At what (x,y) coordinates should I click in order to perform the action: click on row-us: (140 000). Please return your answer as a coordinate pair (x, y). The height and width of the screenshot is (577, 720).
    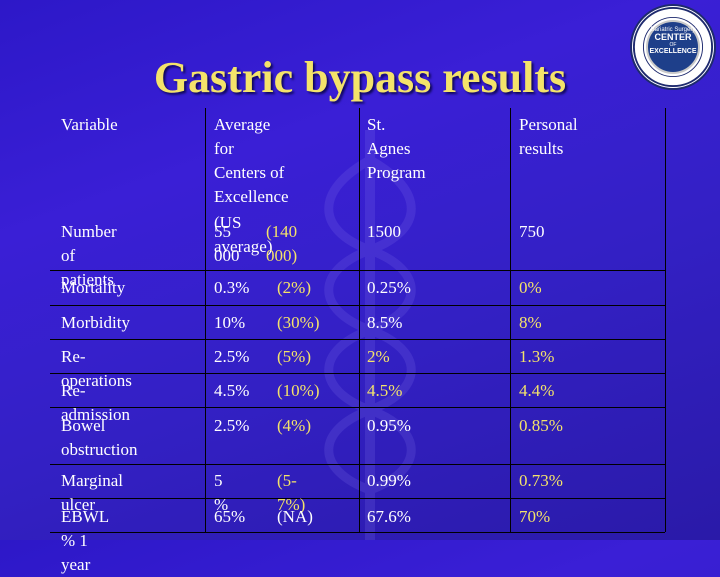
    Looking at the image, I should click on (282, 243).